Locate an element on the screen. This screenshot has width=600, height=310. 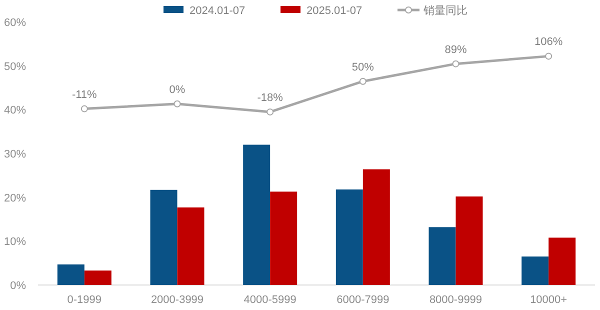
y-tick-label: 60% is located at coordinates (15, 23).